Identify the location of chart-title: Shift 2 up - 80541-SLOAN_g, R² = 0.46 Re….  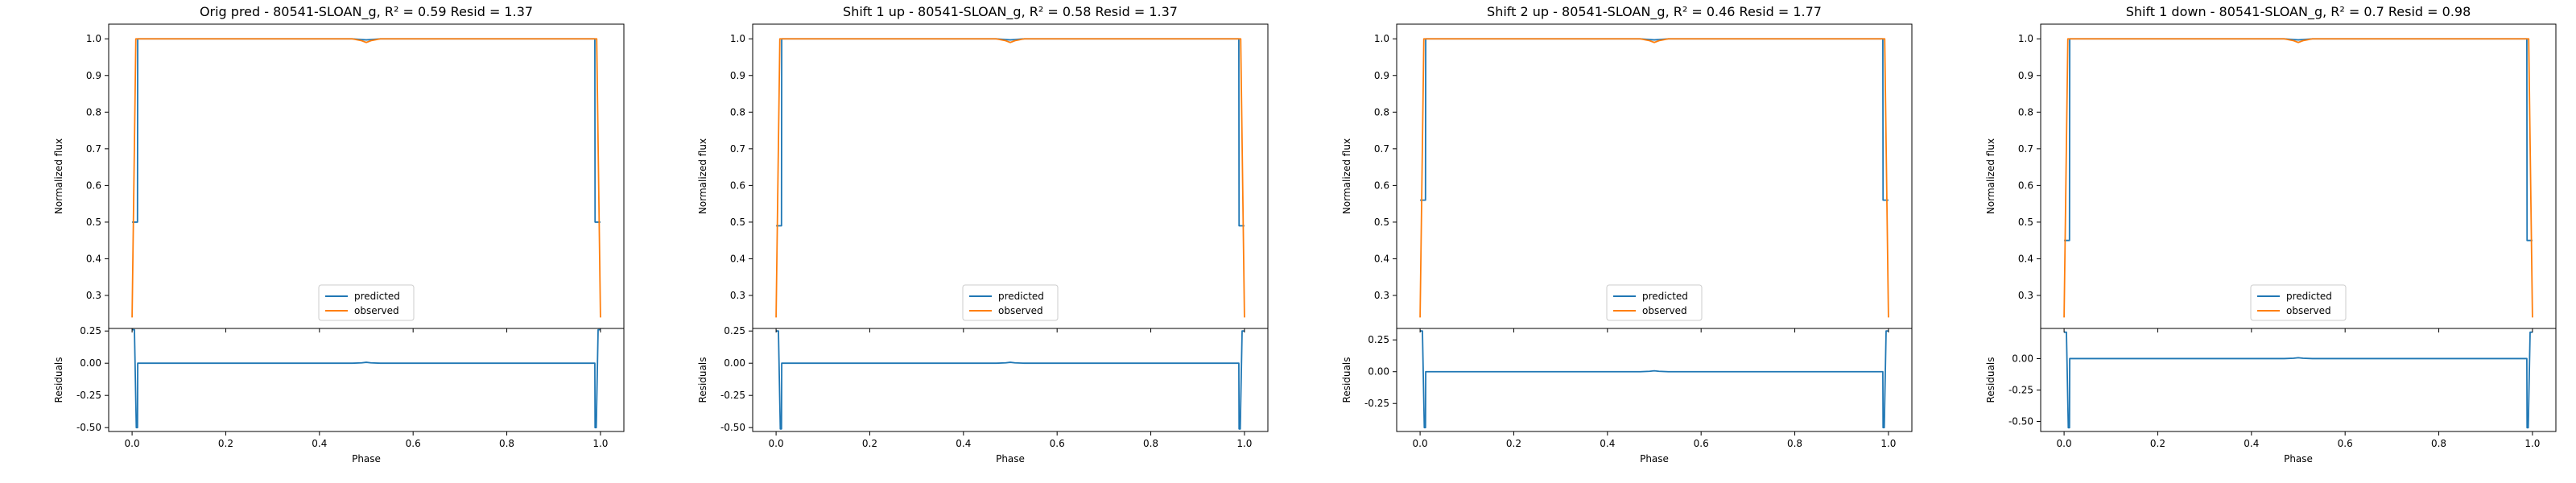
(1654, 12).